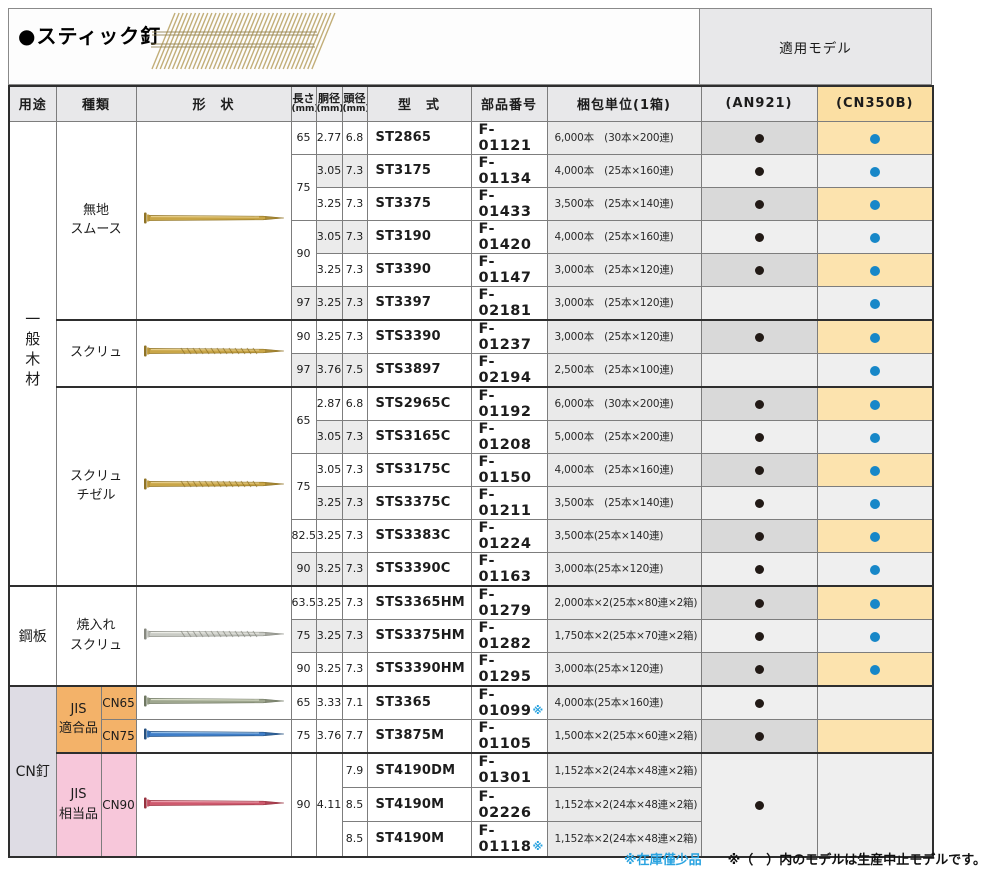 The height and width of the screenshot is (877, 1000). Describe the element at coordinates (96, 635) in the screenshot. I see `type-cell: 焼入れ スクリュ` at that location.